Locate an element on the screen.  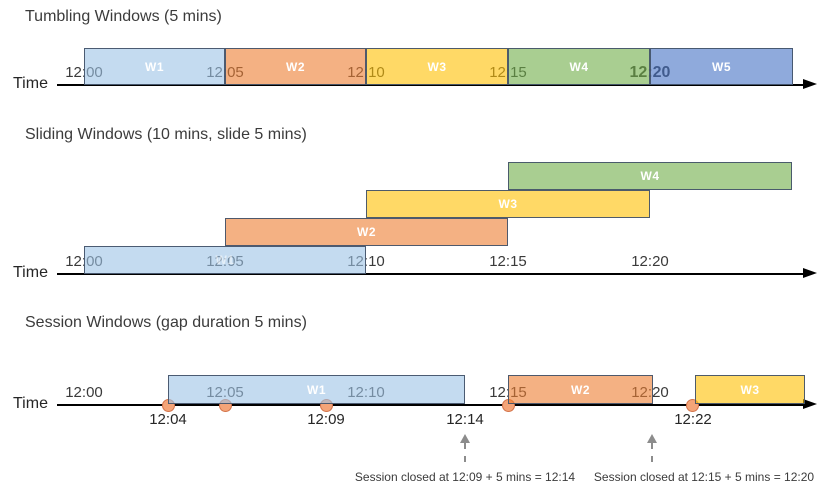
session-closed-annotation: Session closed at 12:09 + 5 mins = 12:14 is located at coordinates (465, 477).